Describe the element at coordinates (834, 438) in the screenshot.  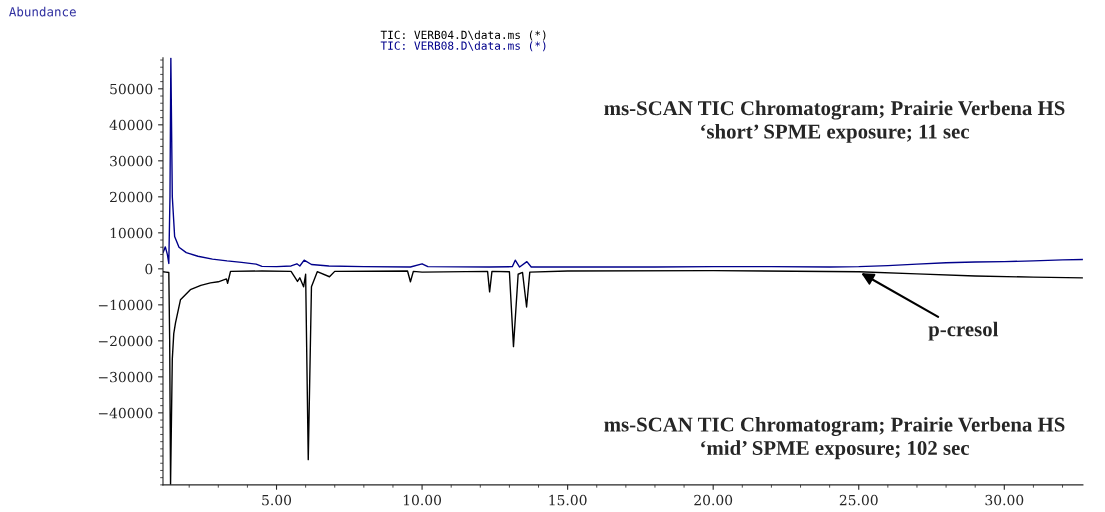
I see `annotation: ms-SCAN TIC Chromatogram; Prairie Verbena HS ‘mid’ SPME exposure; 102 sec` at that location.